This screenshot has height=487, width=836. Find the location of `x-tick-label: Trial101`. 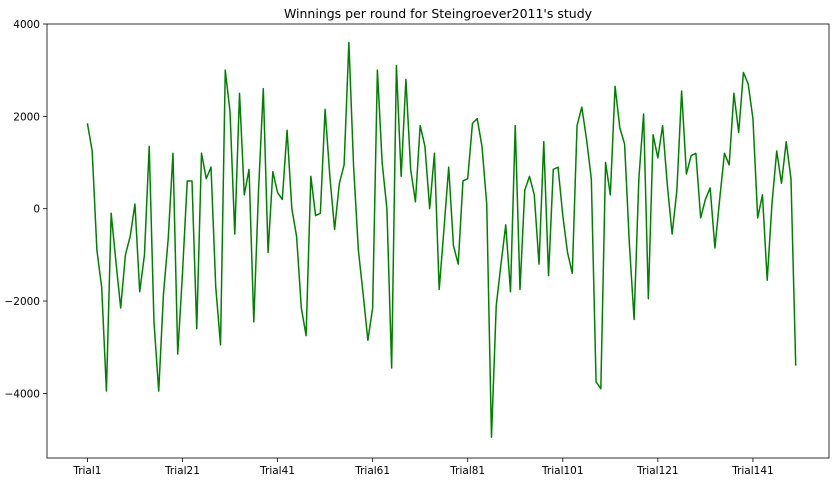

x-tick-label: Trial101 is located at coordinates (562, 471).